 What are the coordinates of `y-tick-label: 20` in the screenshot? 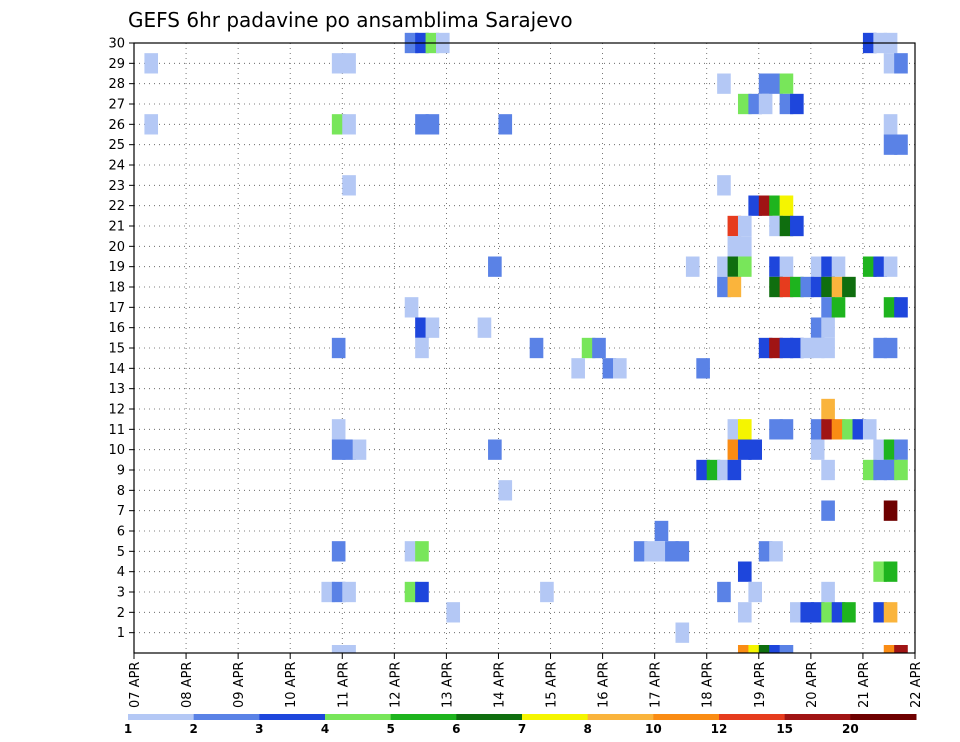 It's located at (116, 247).